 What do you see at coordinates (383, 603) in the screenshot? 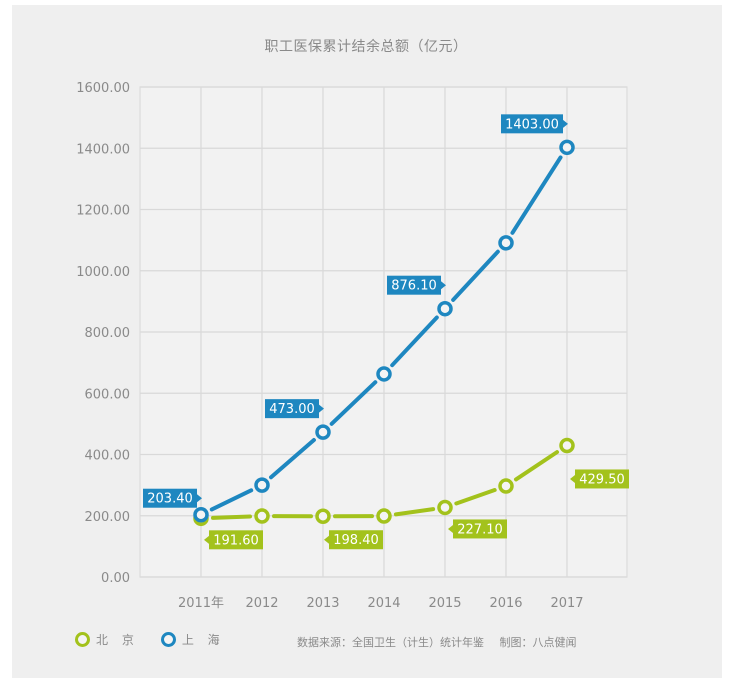
I see `x-tick-label: 2014` at bounding box center [383, 603].